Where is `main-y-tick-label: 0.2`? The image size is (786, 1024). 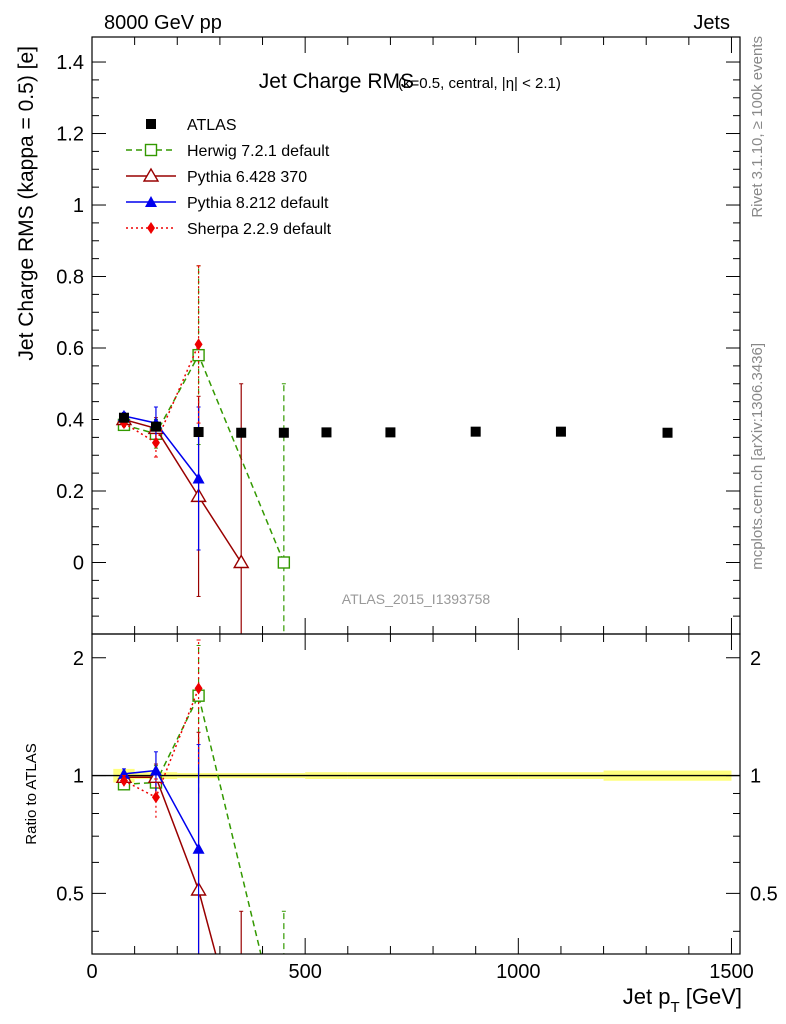 main-y-tick-label: 0.2 is located at coordinates (70, 492).